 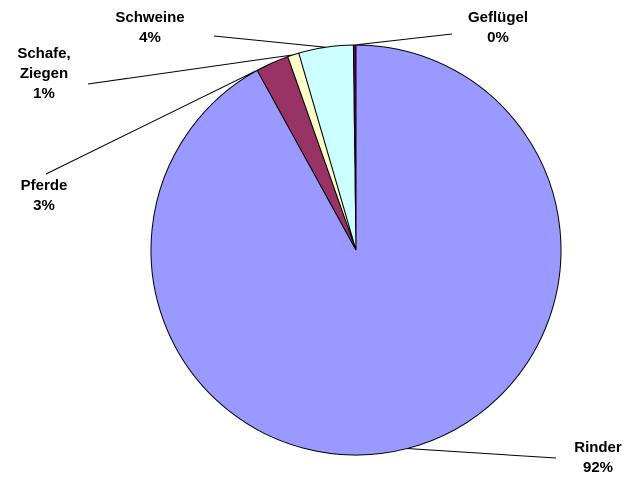 I want to click on leader-line-rinder, so click(x=481, y=453).